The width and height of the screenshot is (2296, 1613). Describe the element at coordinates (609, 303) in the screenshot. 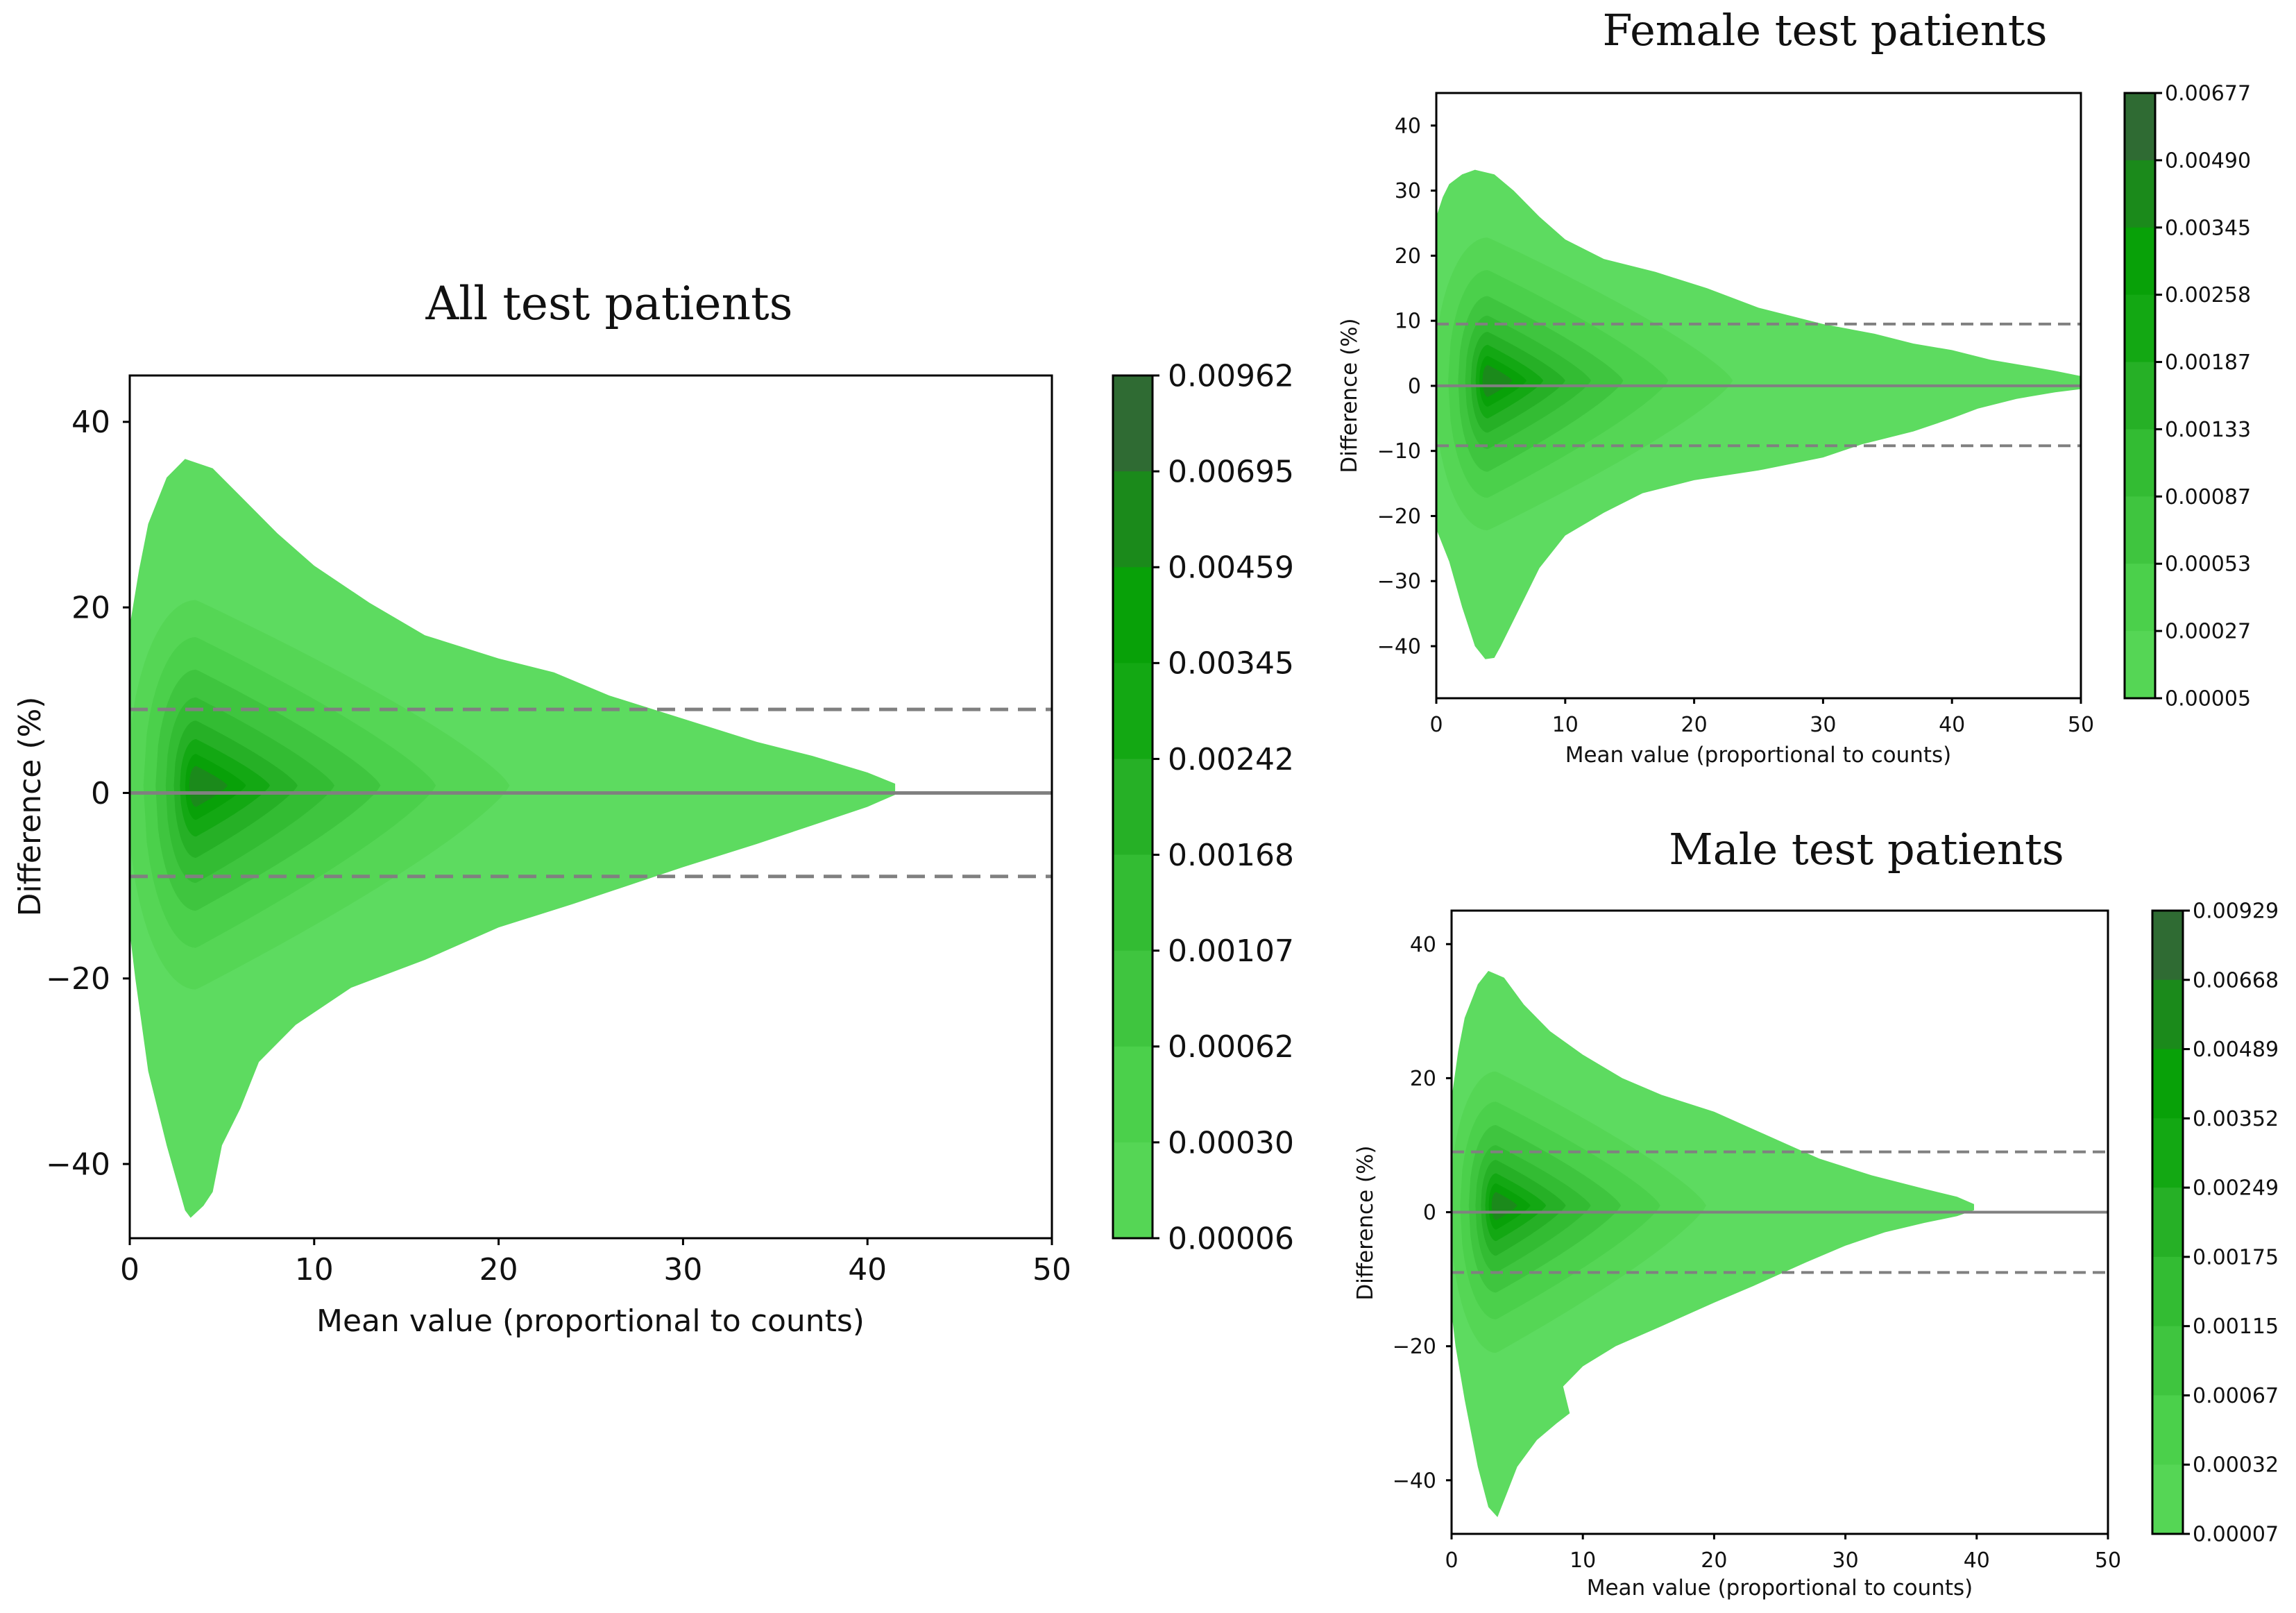

I see `chart-title: All test patients` at that location.